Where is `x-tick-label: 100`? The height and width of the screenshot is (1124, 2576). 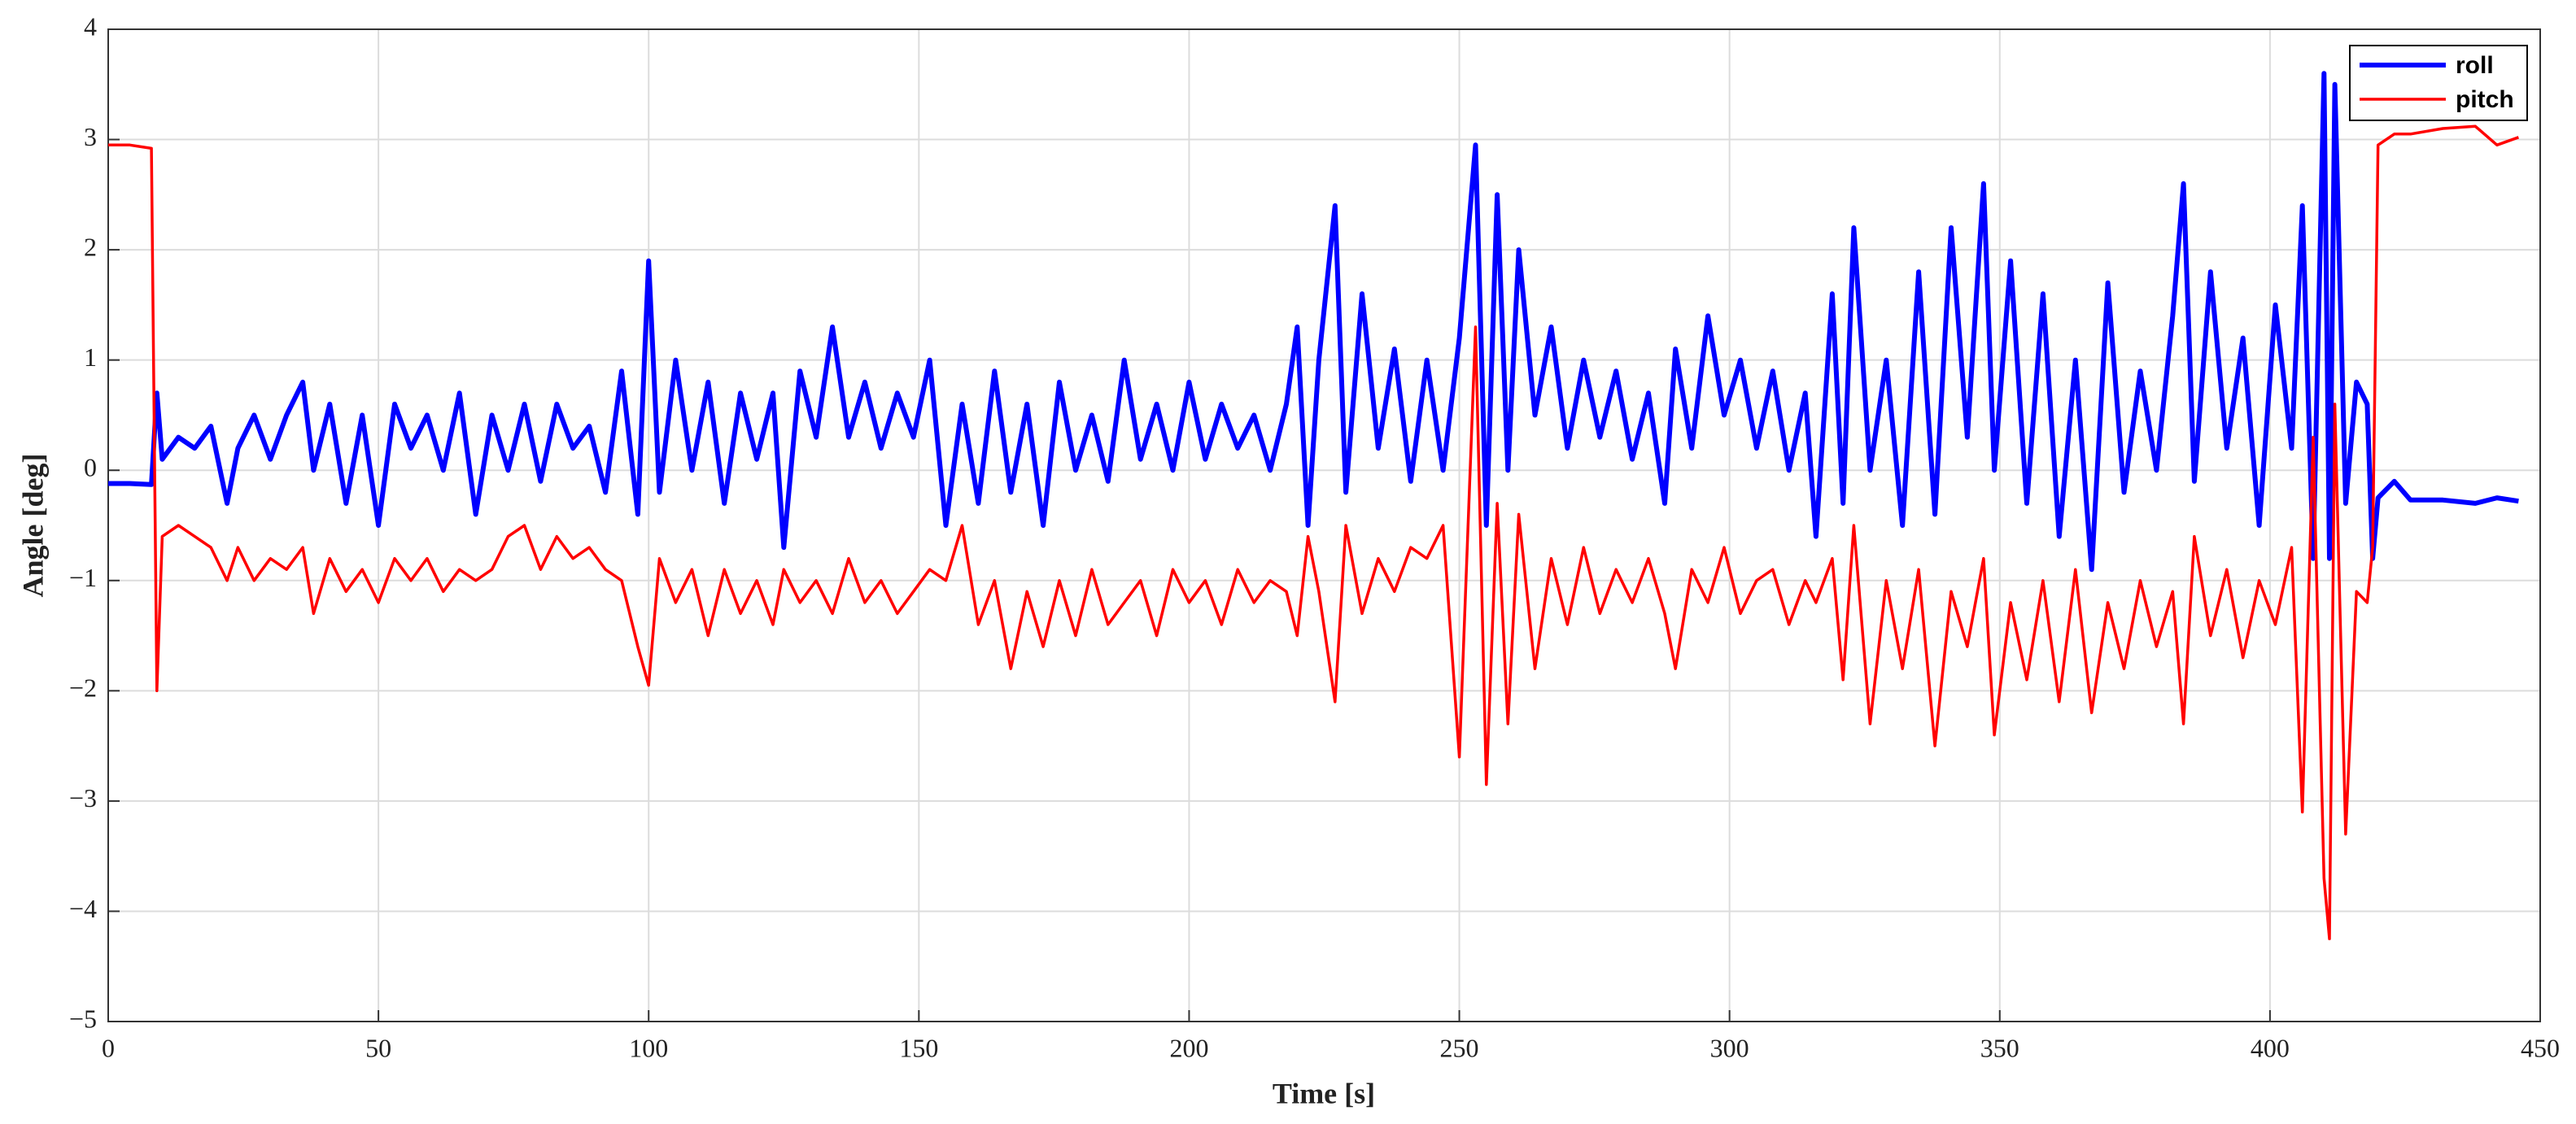
x-tick-label: 100 is located at coordinates (648, 1048).